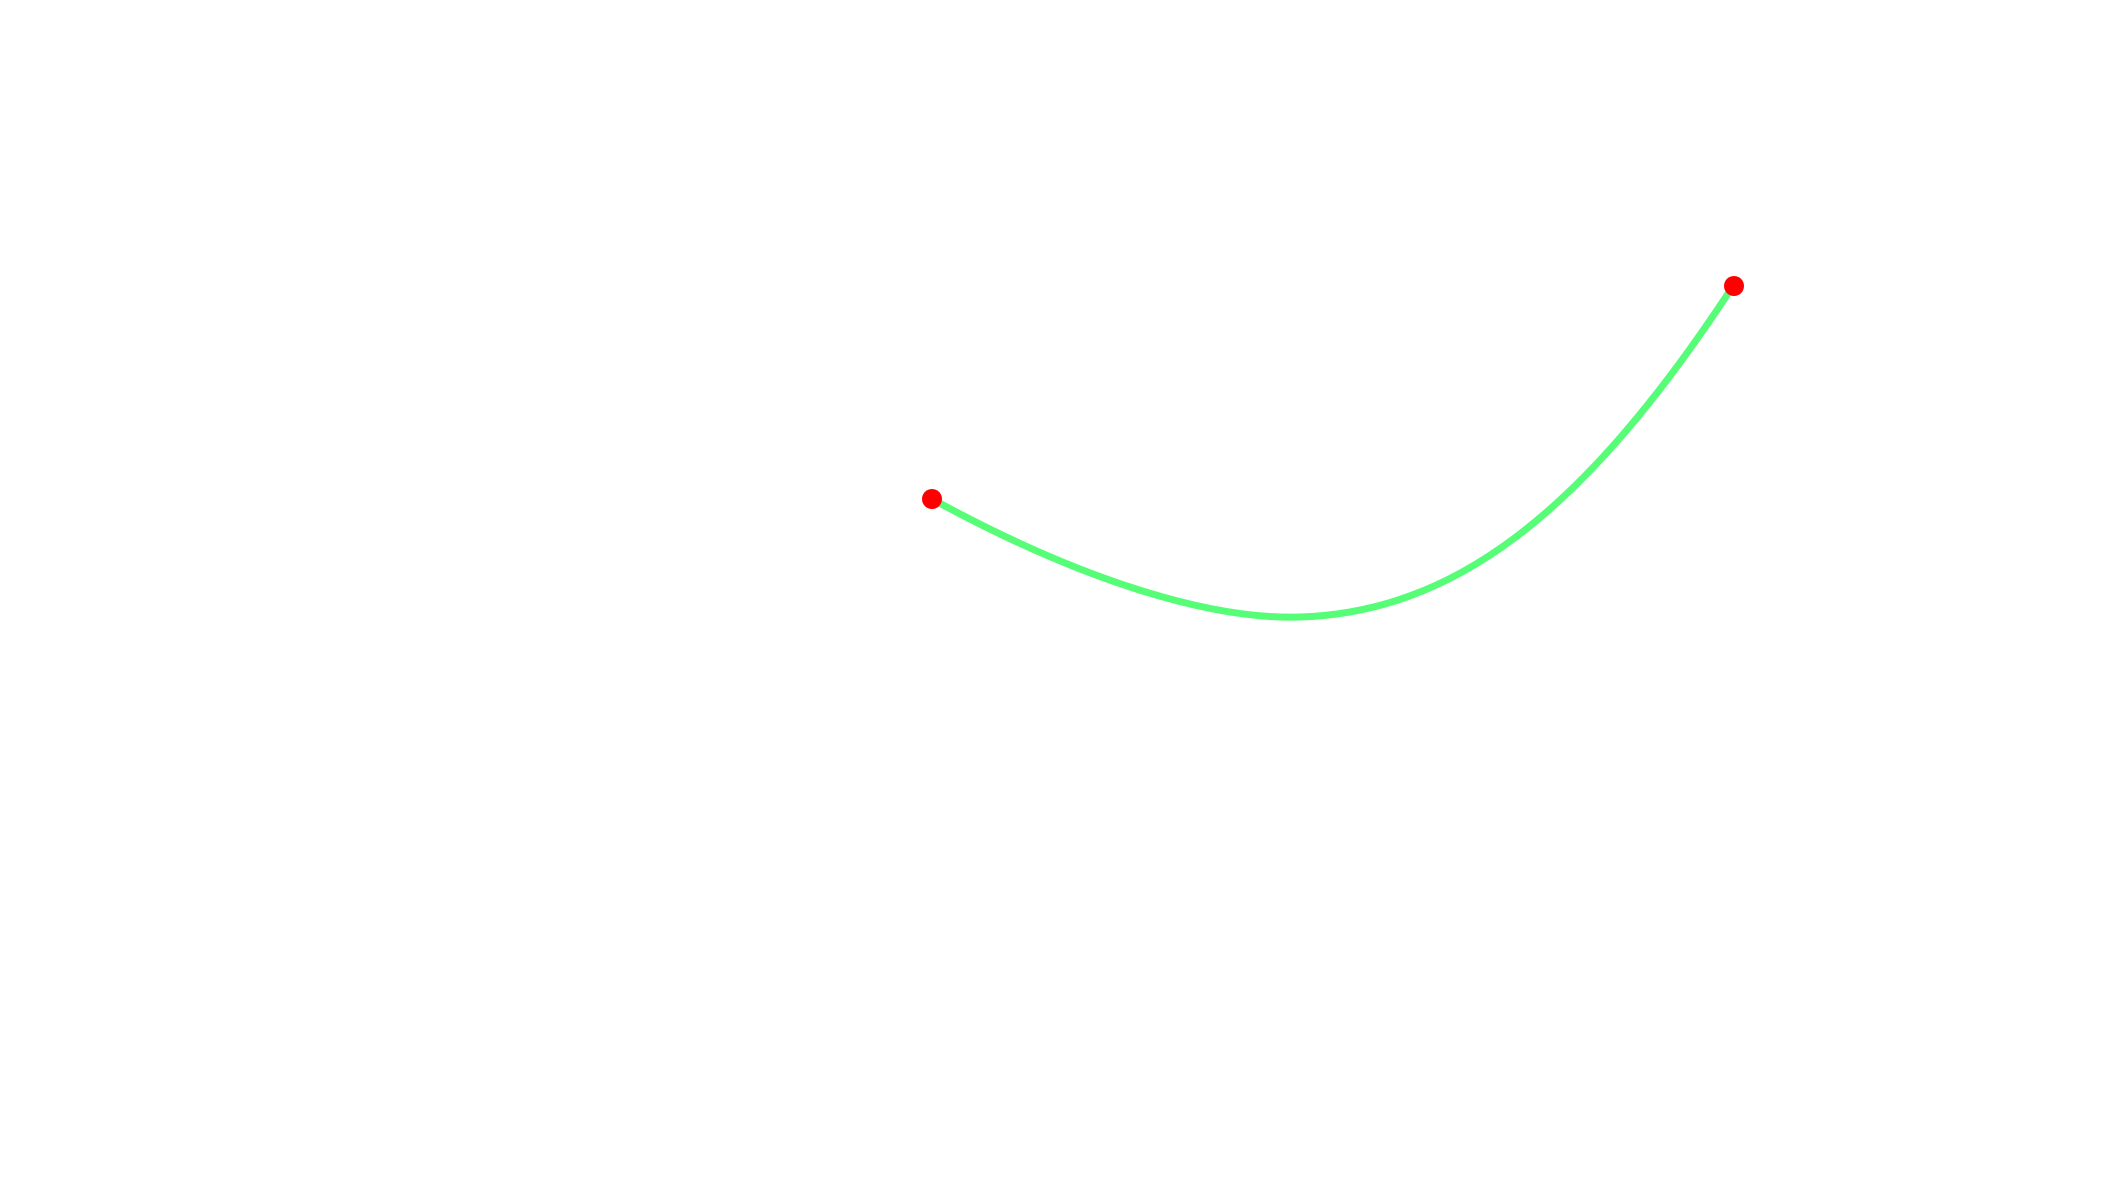 The width and height of the screenshot is (2107, 1182). I want to click on bezier-curve, so click(1332, 451).